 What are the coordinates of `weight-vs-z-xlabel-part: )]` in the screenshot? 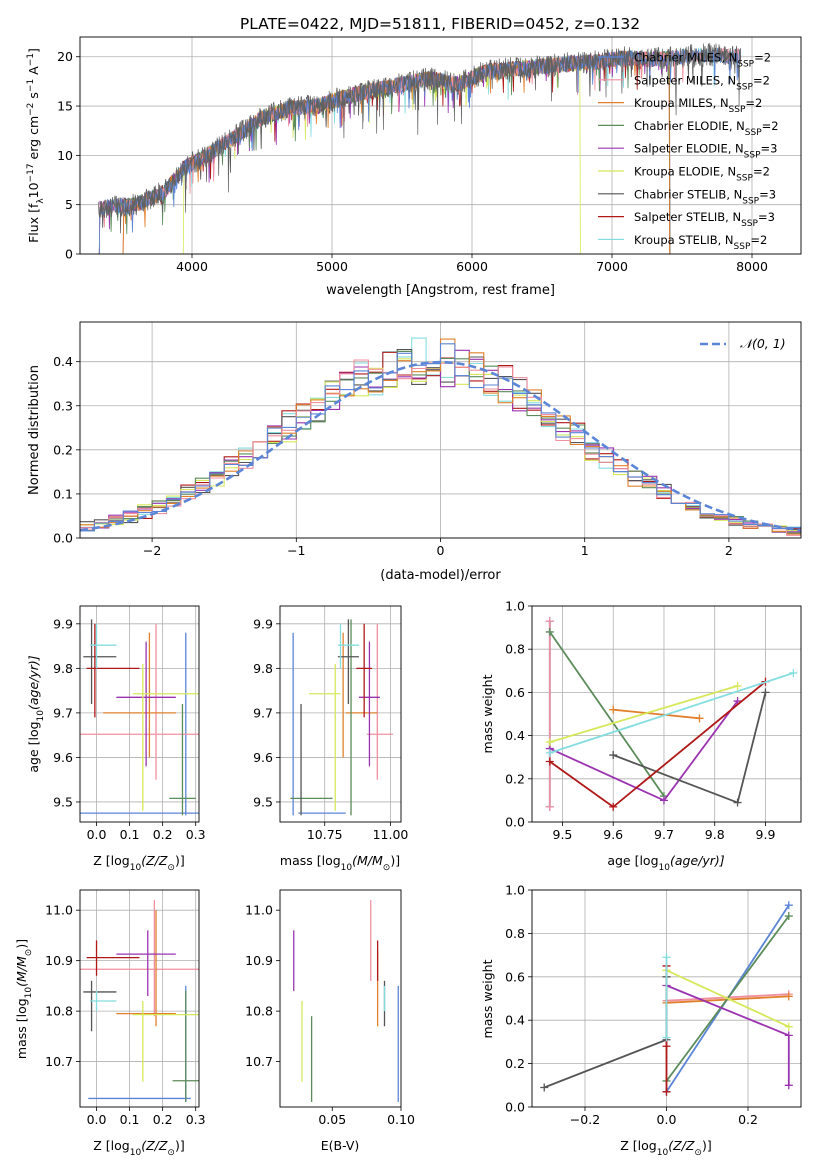 It's located at (707, 1145).